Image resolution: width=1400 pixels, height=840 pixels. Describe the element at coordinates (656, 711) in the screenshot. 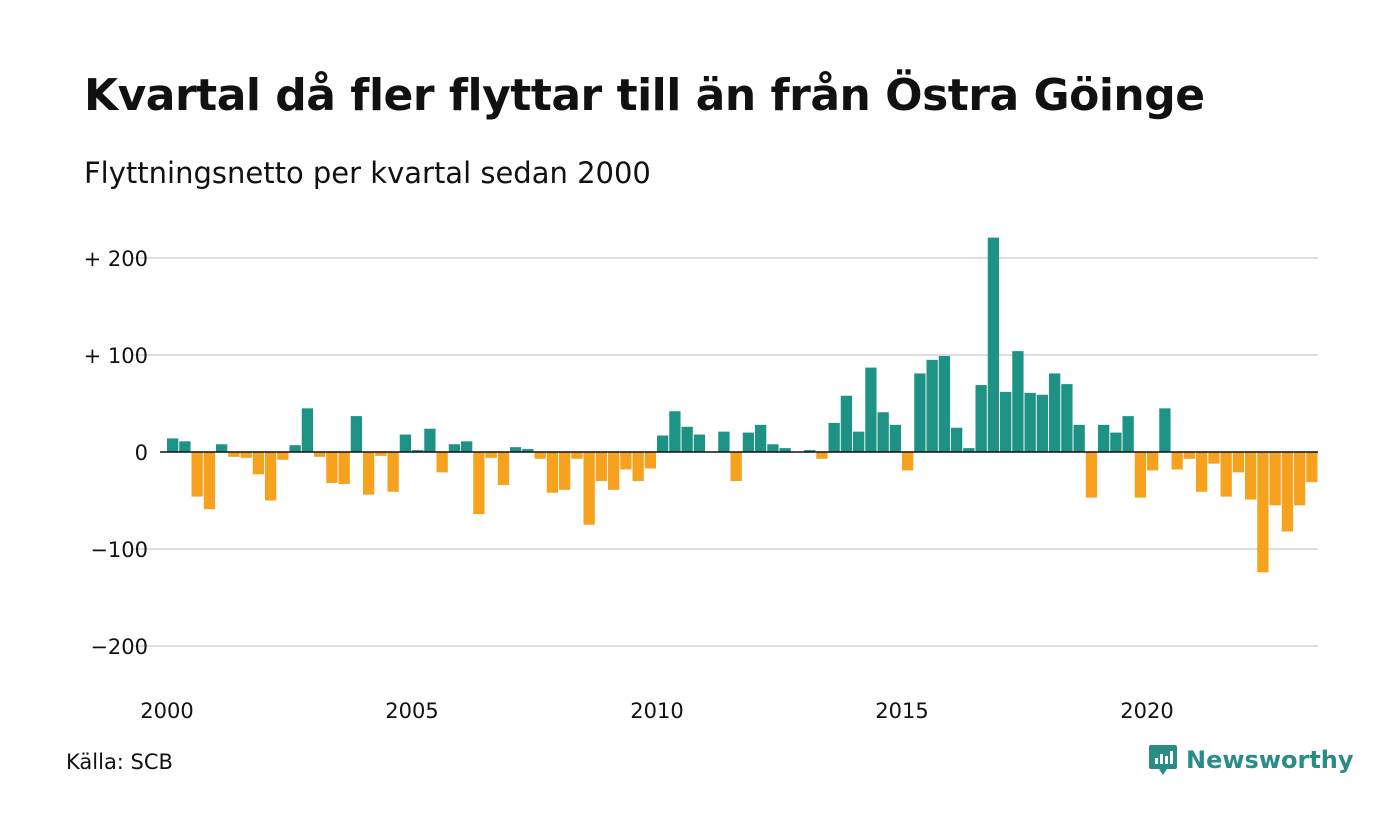

I see `x-tick-label: 2010` at that location.